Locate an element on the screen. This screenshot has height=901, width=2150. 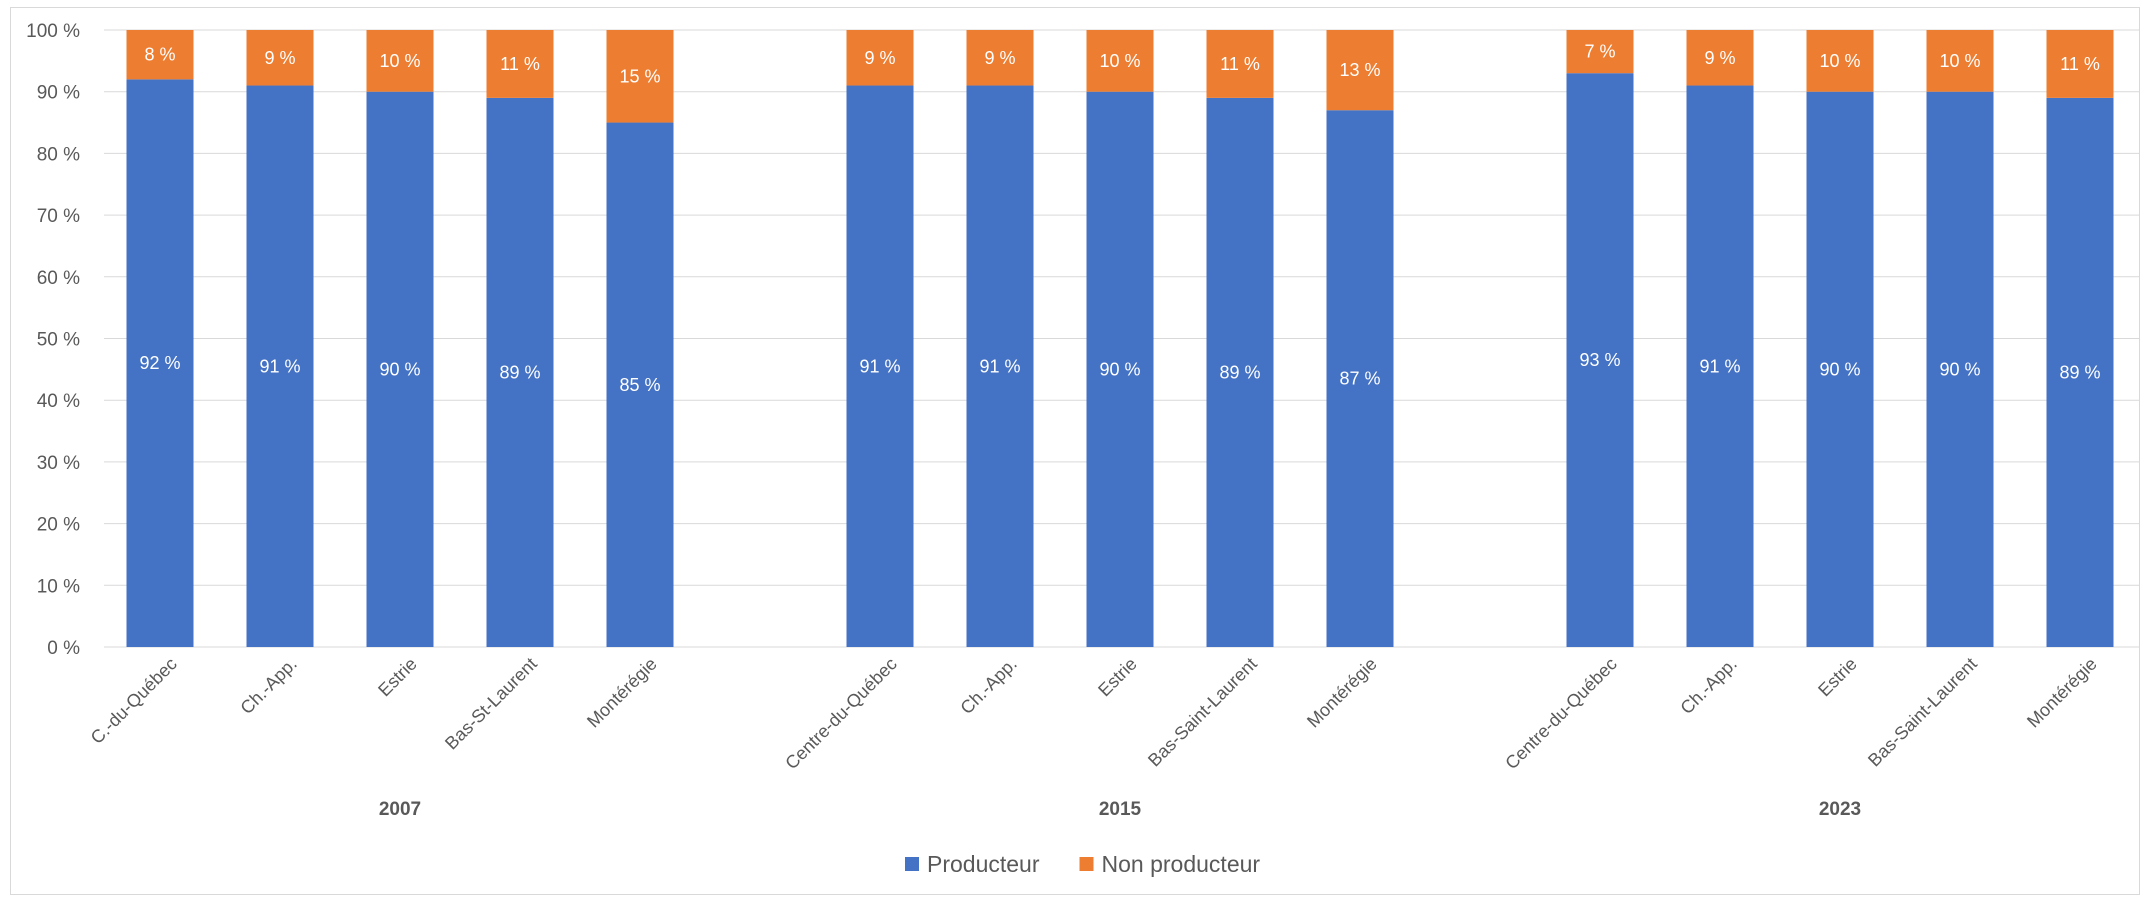
y-tick-label: 30 % is located at coordinates (58, 463).